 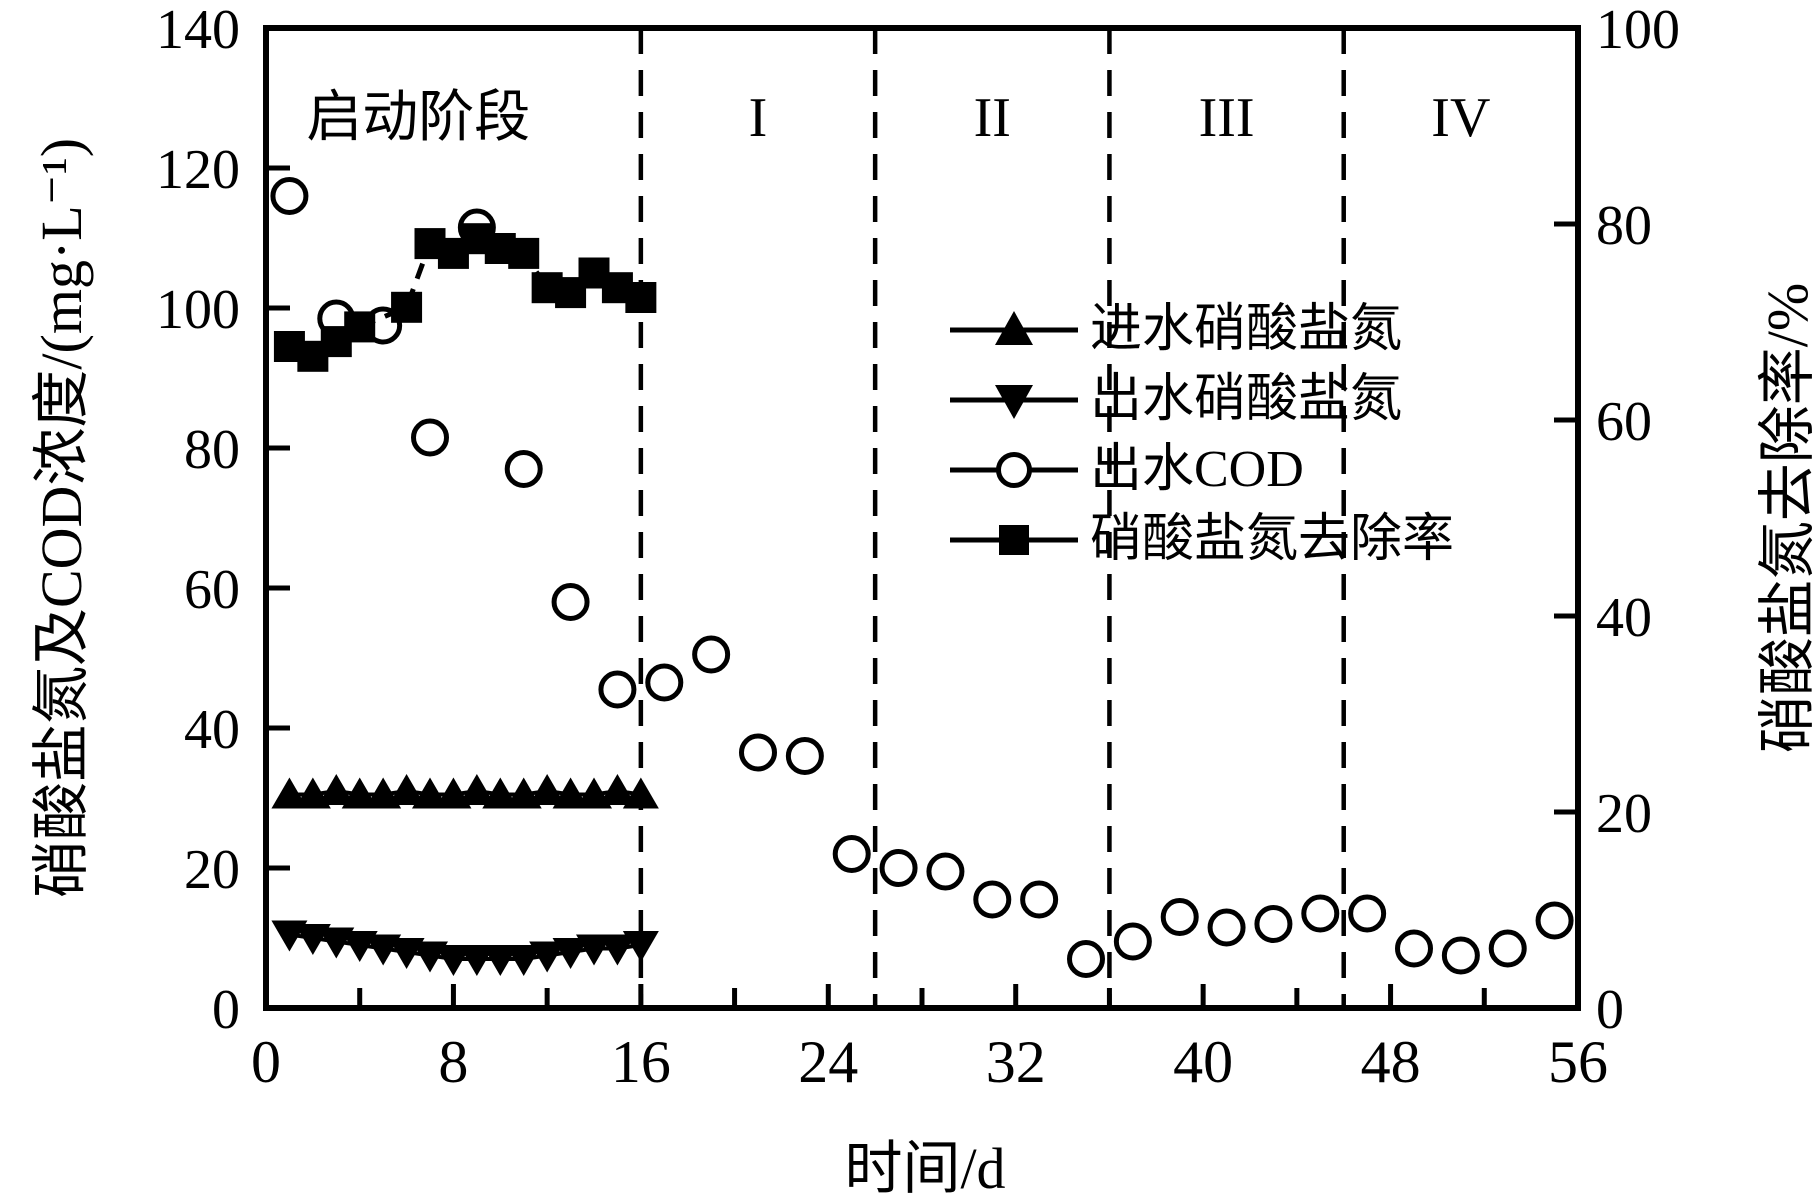 I want to click on y-left-tick-label: 60, so click(x=212, y=590).